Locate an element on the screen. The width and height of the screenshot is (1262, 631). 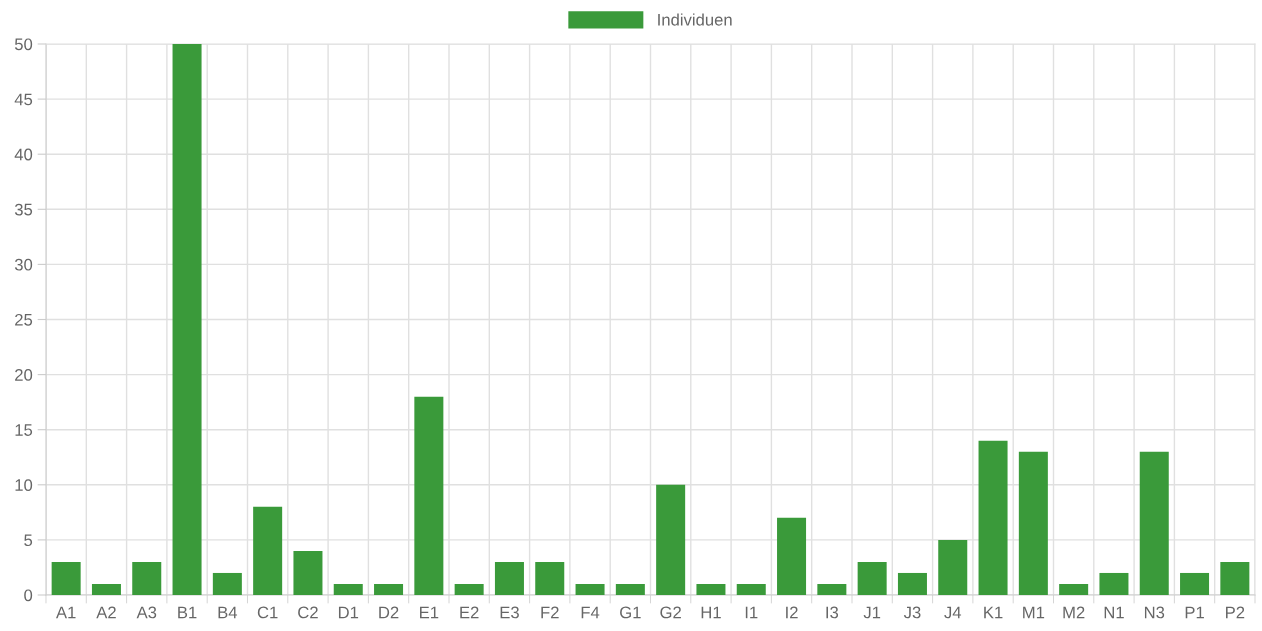
x-tick-label: J3 is located at coordinates (912, 612).